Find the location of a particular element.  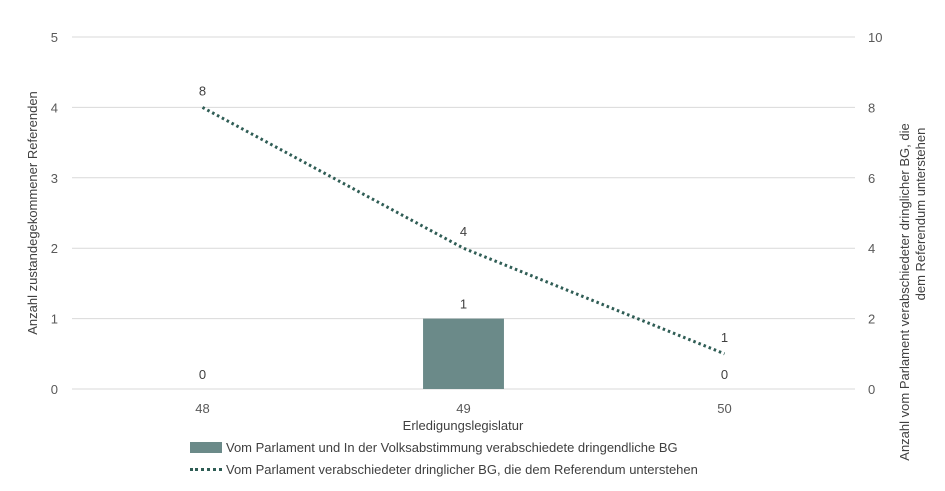

y-right-tick-label: 8 is located at coordinates (871, 107).